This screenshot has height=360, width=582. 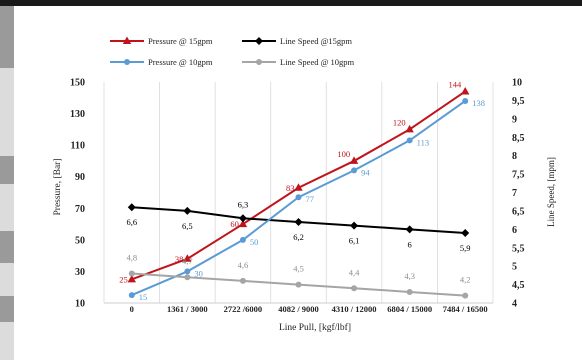 I want to click on data-label: 6,3, so click(x=243, y=204).